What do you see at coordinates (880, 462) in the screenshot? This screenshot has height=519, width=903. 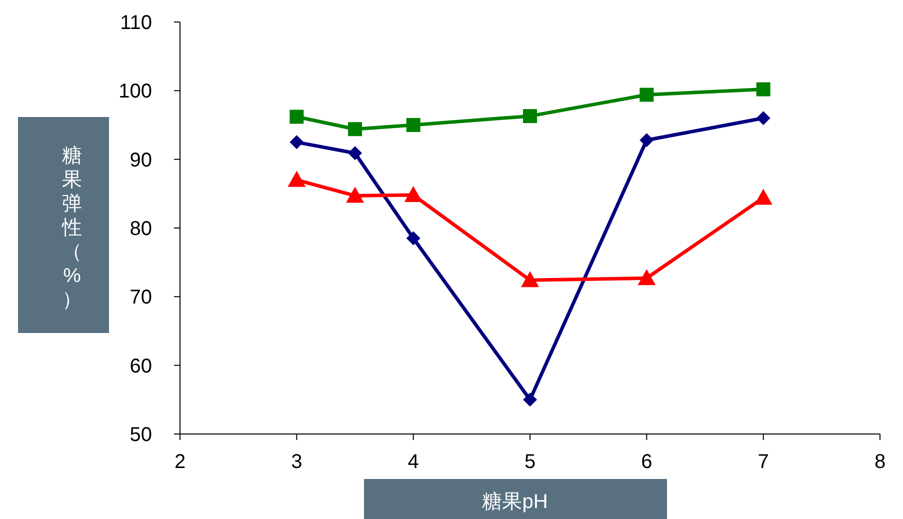 I see `x-tick-label: 8` at bounding box center [880, 462].